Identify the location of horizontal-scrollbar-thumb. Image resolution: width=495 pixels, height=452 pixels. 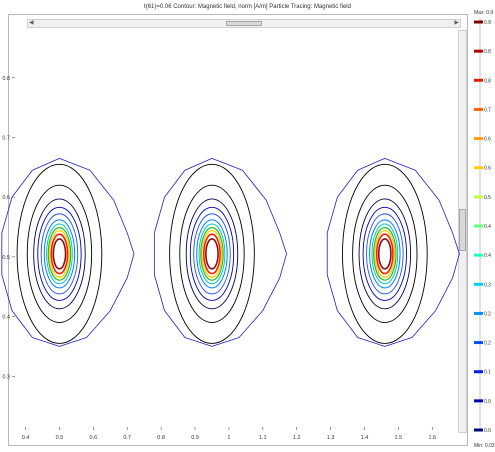
(244, 23).